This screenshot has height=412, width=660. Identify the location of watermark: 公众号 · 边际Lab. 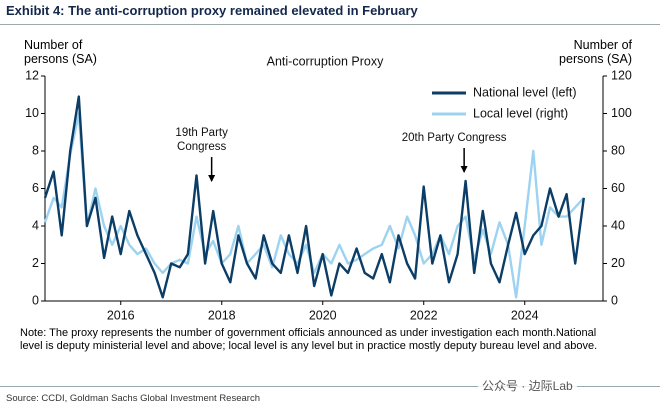
(527, 386).